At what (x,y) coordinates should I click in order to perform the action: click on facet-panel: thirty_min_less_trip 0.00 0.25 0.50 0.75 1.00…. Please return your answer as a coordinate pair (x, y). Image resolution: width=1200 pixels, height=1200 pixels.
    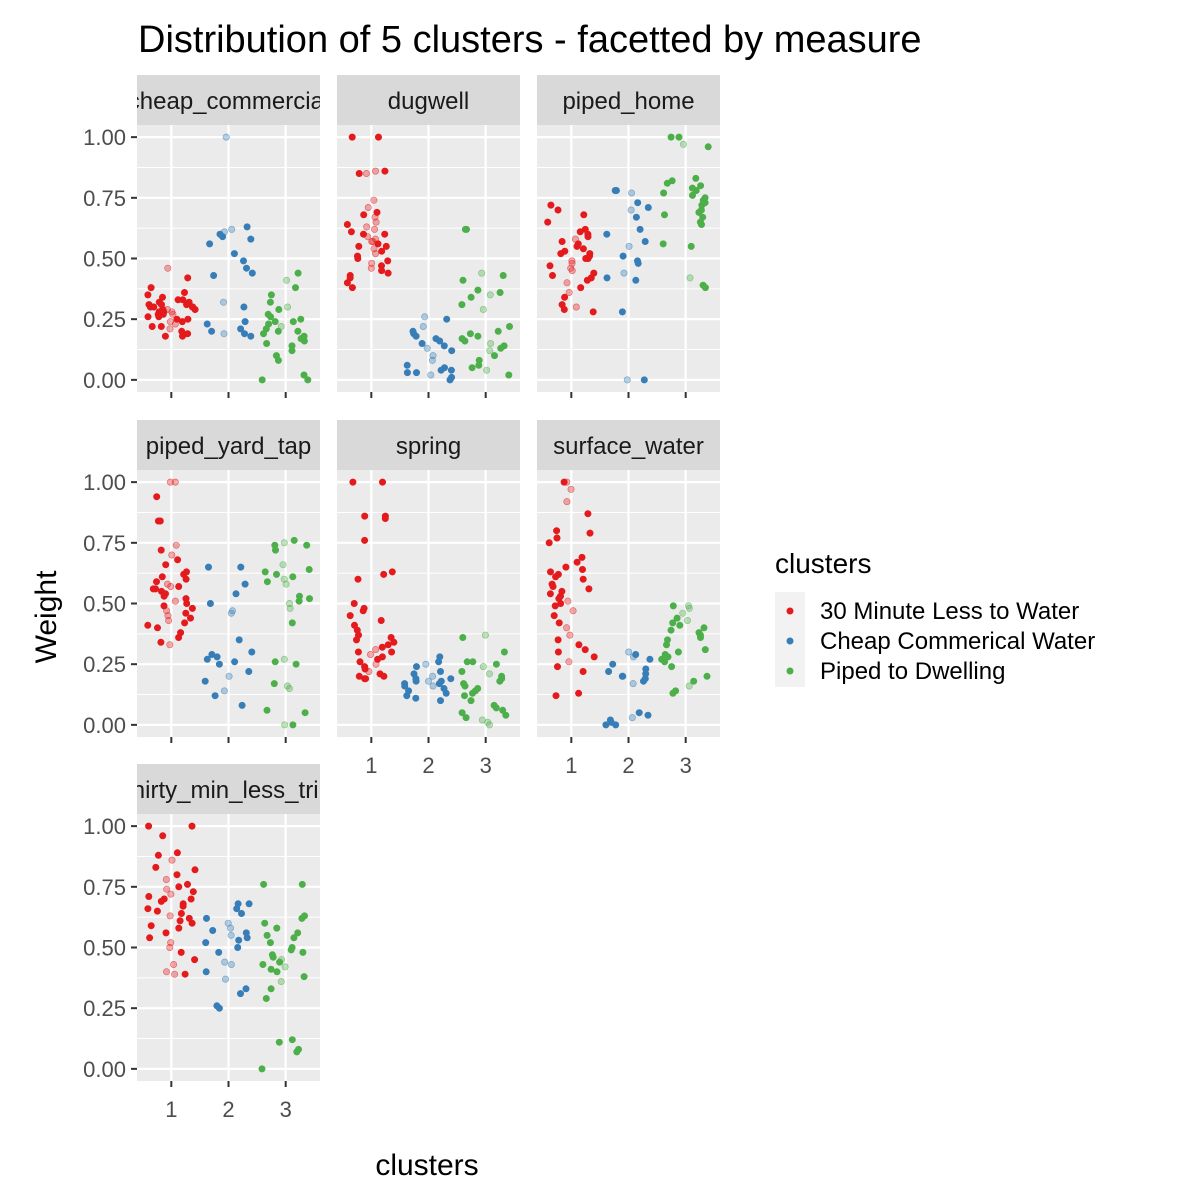
    Looking at the image, I should click on (201, 943).